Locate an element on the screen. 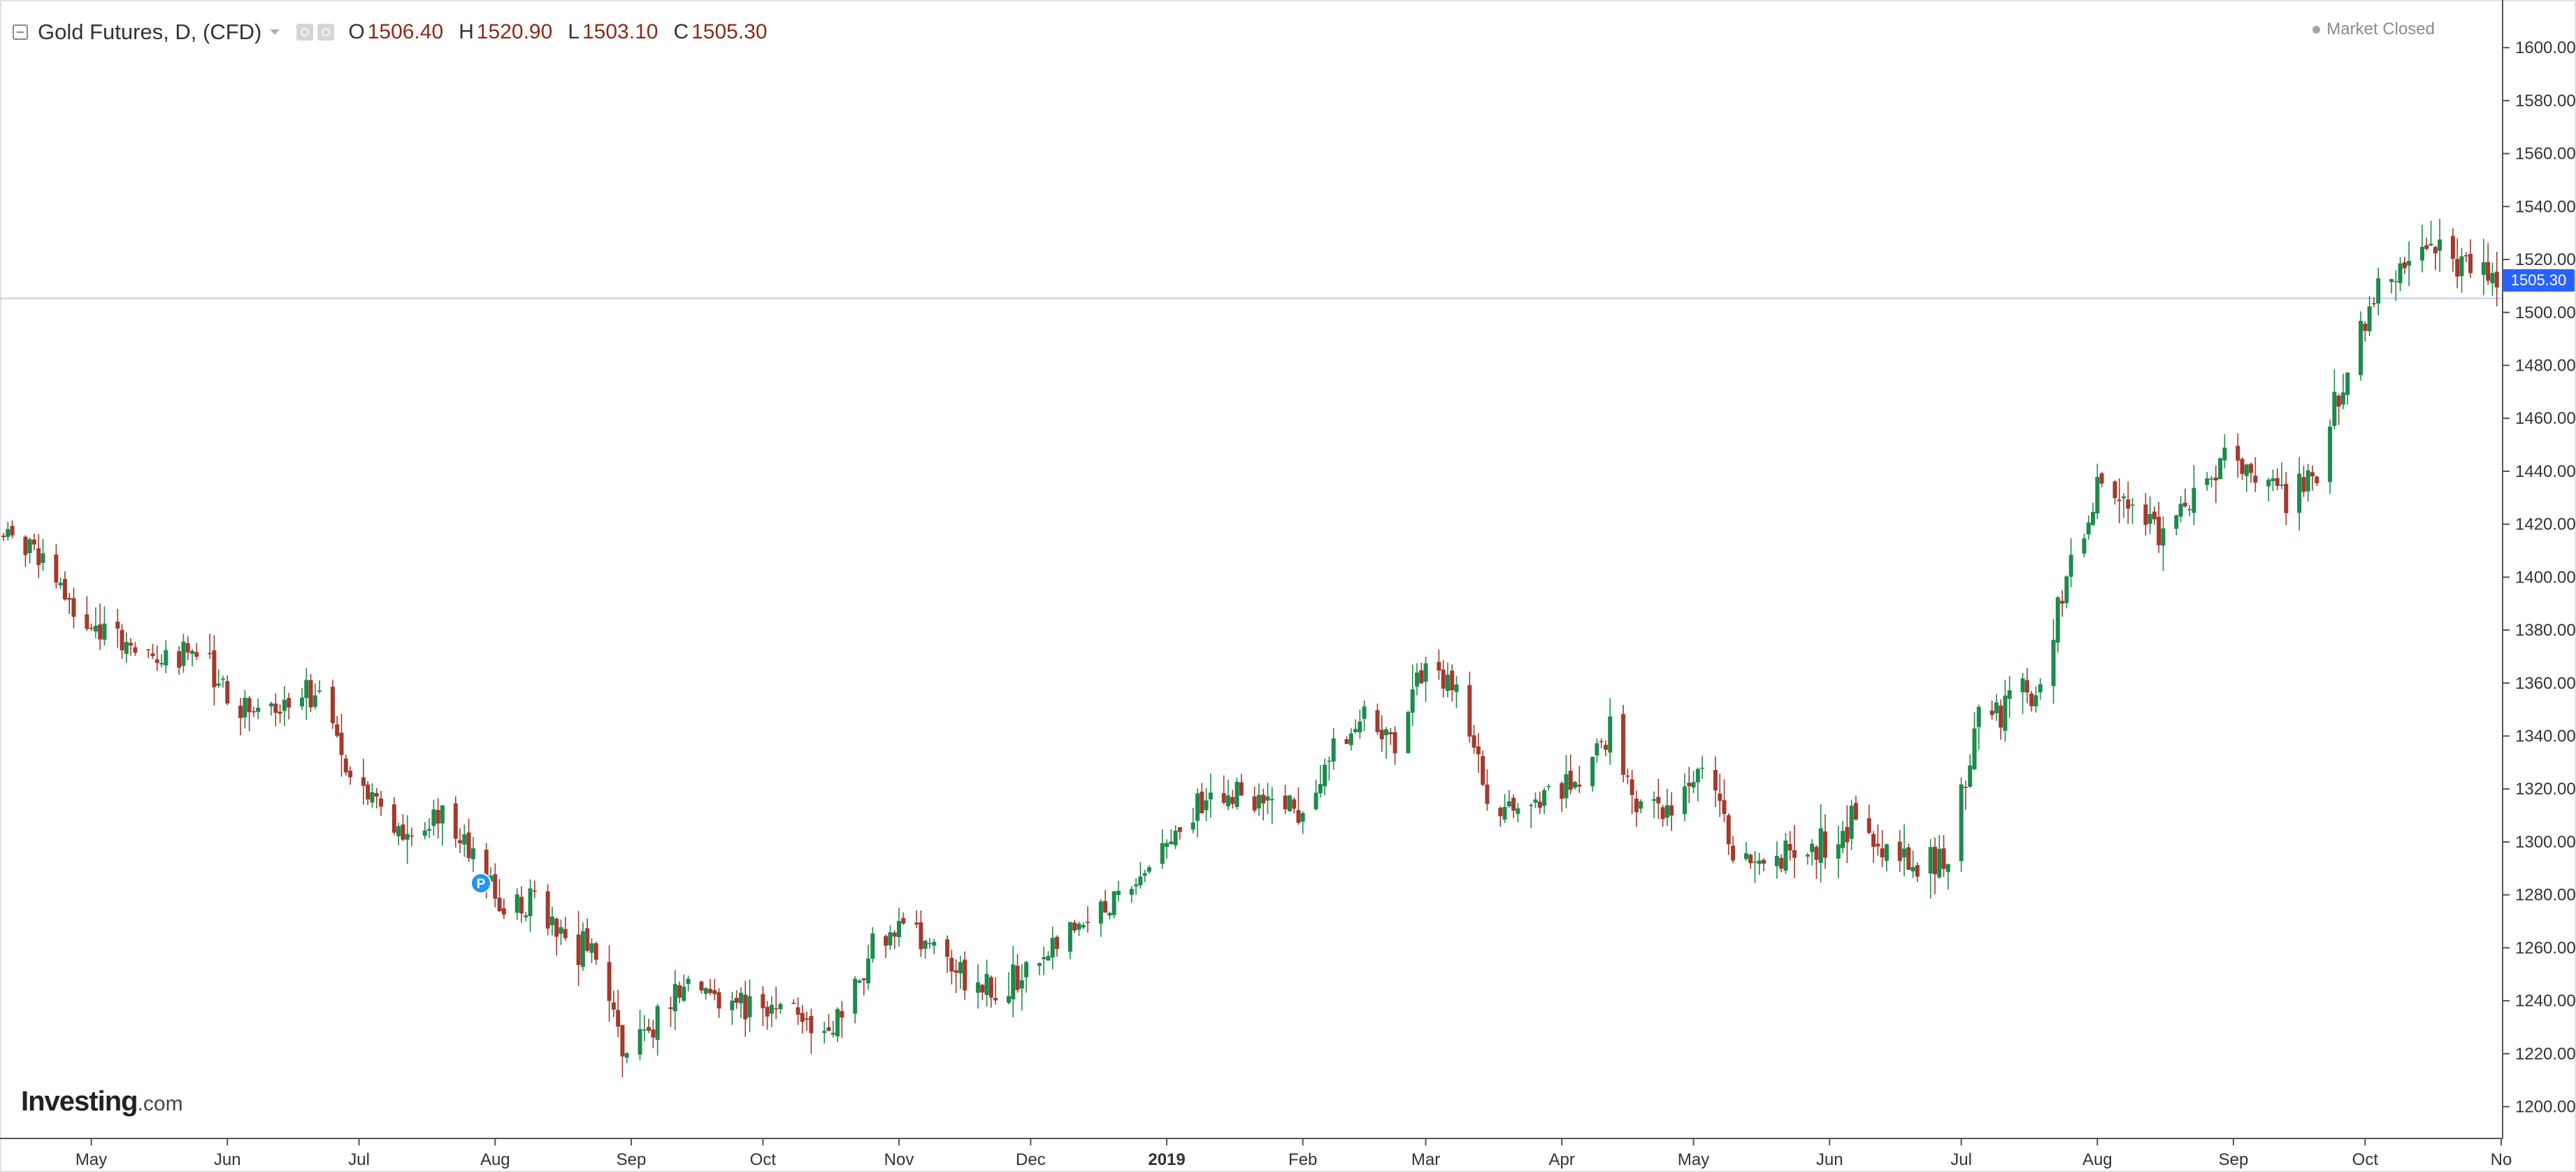 This screenshot has height=1172, width=2576. event-marker-icon: P is located at coordinates (480, 883).